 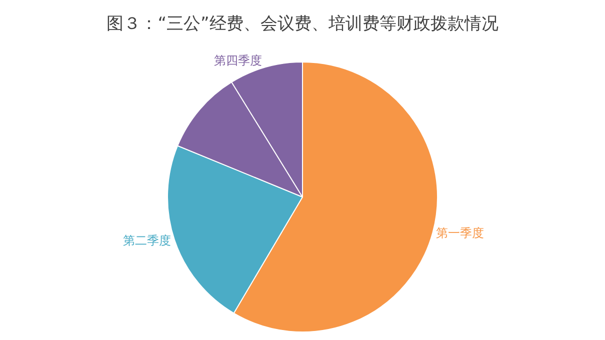 What do you see at coordinates (147, 241) in the screenshot?
I see `slice-label: 第二季度` at bounding box center [147, 241].